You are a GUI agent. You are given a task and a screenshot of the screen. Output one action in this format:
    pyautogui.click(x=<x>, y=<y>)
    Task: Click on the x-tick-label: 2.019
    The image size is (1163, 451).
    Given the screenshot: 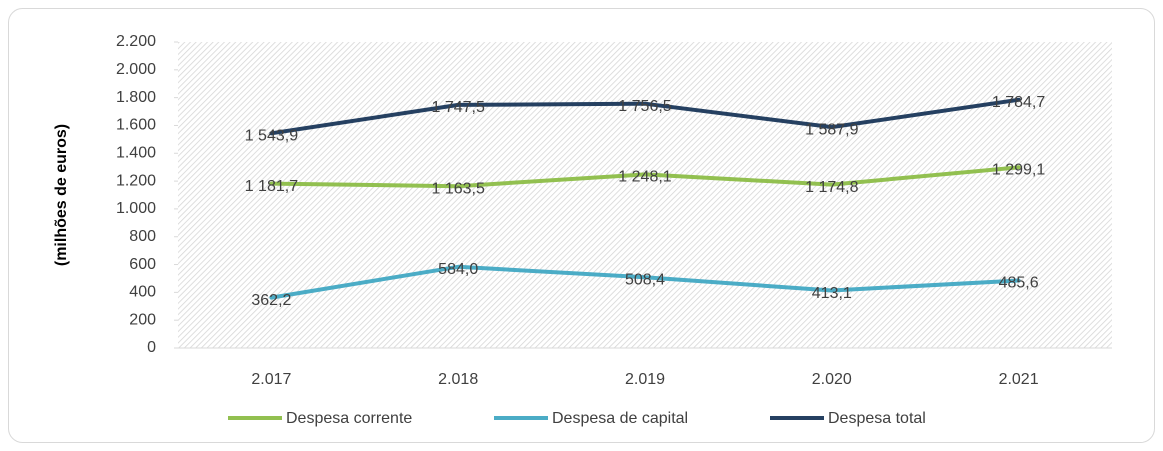 What is the action you would take?
    pyautogui.click(x=645, y=379)
    